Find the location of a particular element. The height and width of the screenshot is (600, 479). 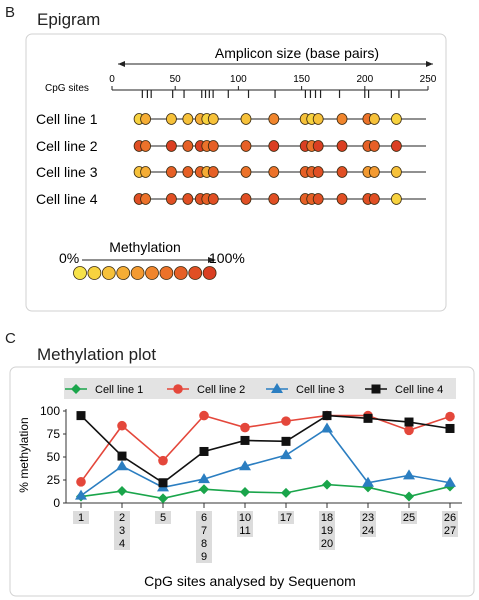

x-tick-label: 6 is located at coordinates (204, 518).